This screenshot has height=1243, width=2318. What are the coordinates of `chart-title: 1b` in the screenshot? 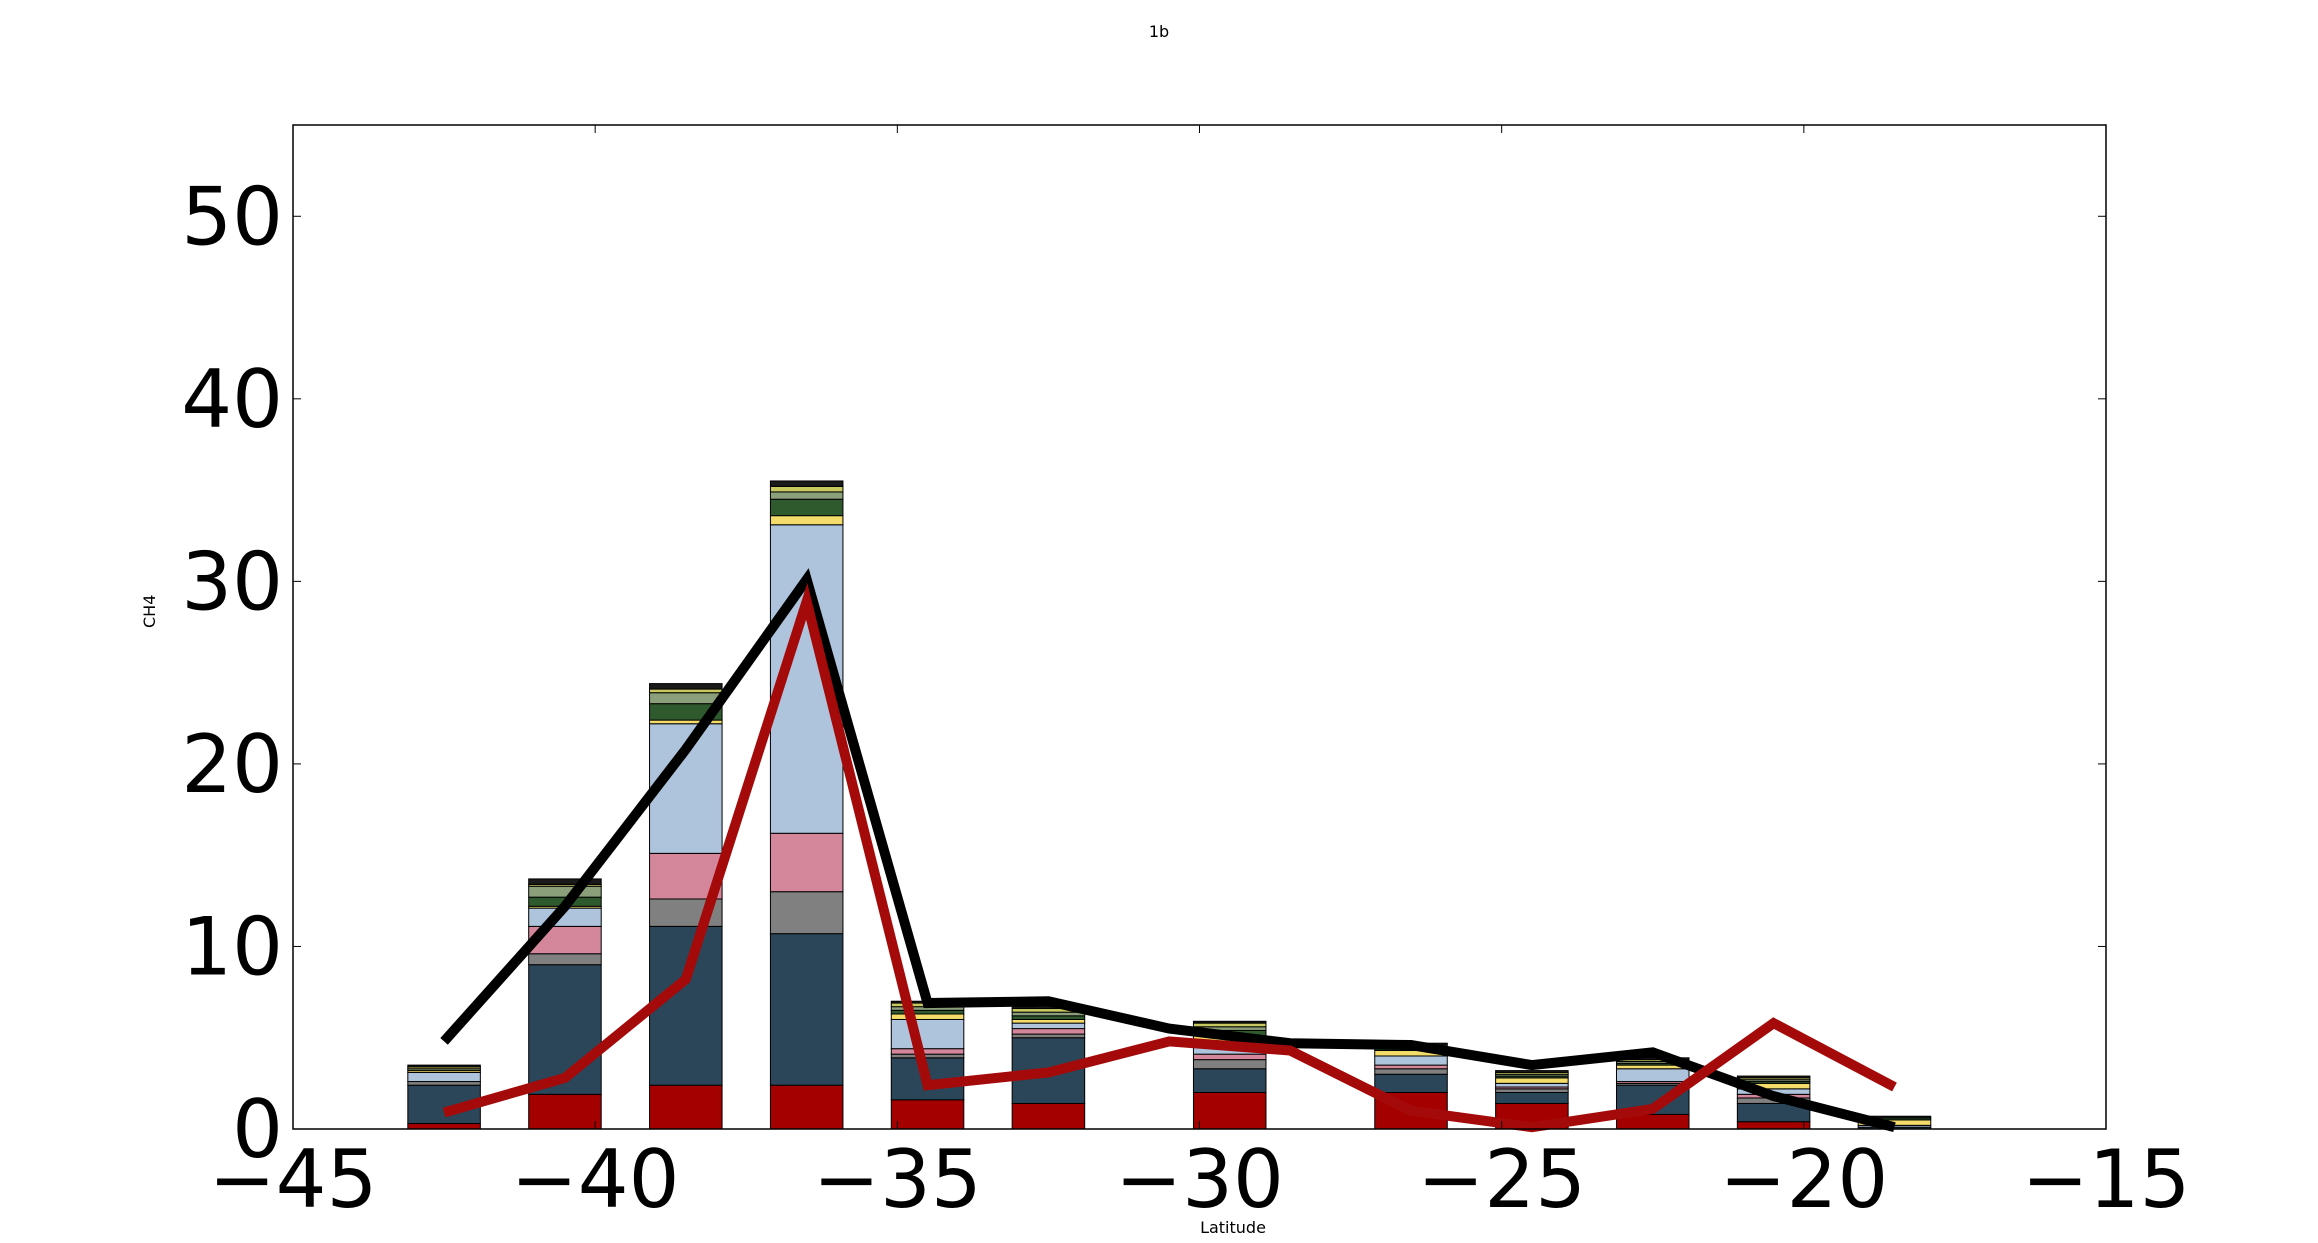 It's located at (1159, 31).